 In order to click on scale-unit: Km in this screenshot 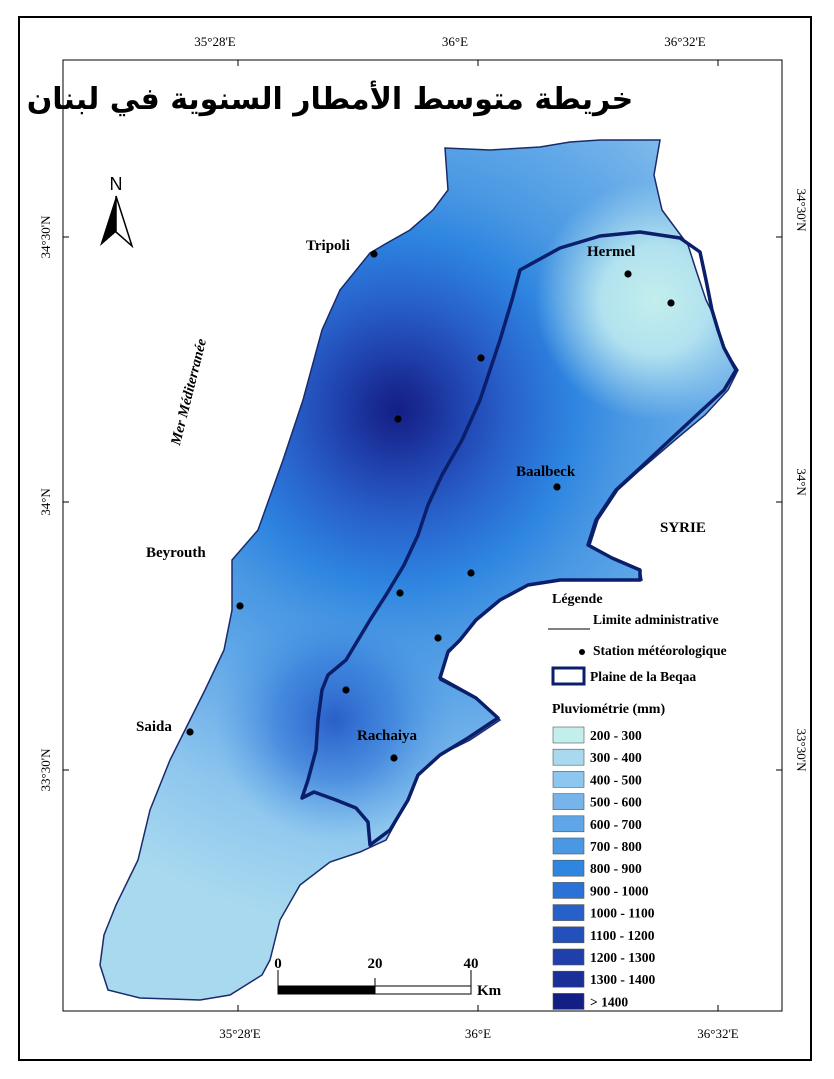, I will do `click(489, 991)`.